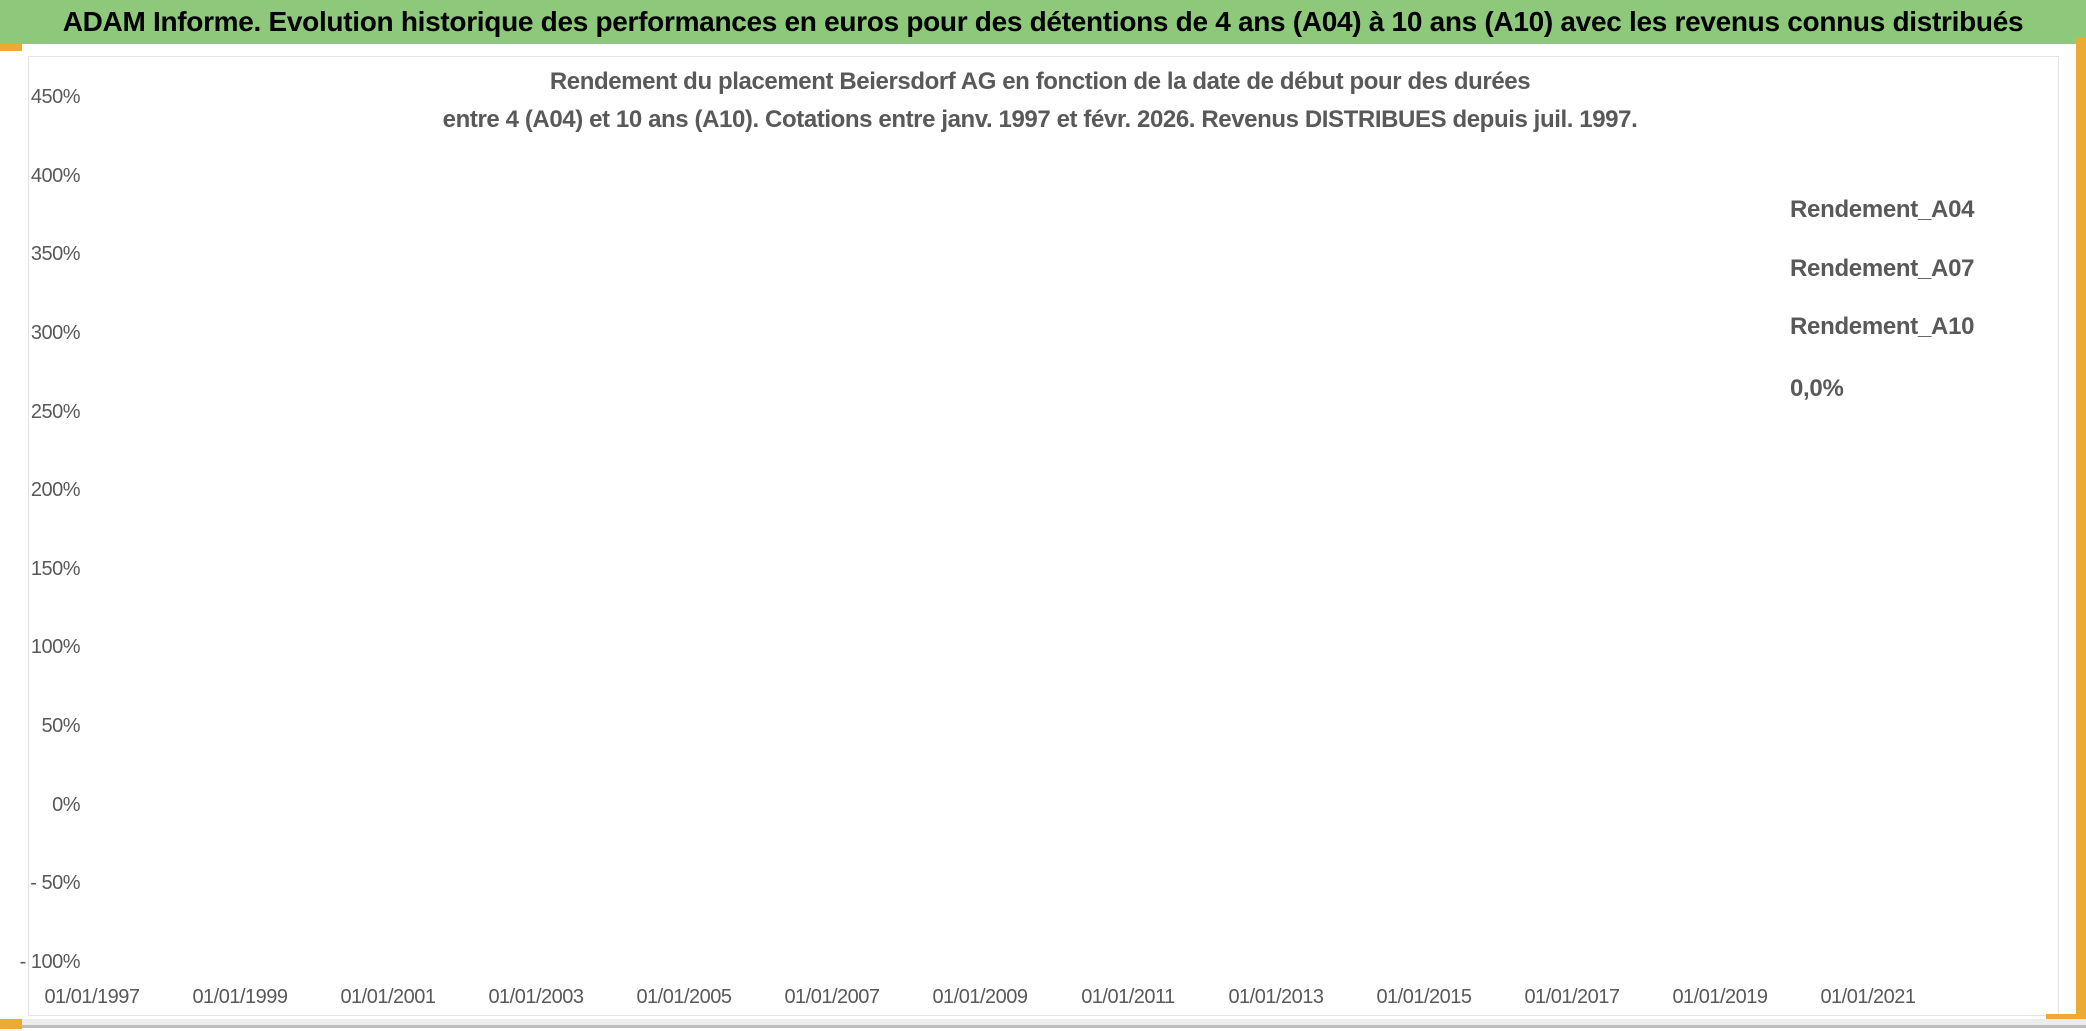  I want to click on legend-label-zero-line: 0,0%, so click(1817, 388).